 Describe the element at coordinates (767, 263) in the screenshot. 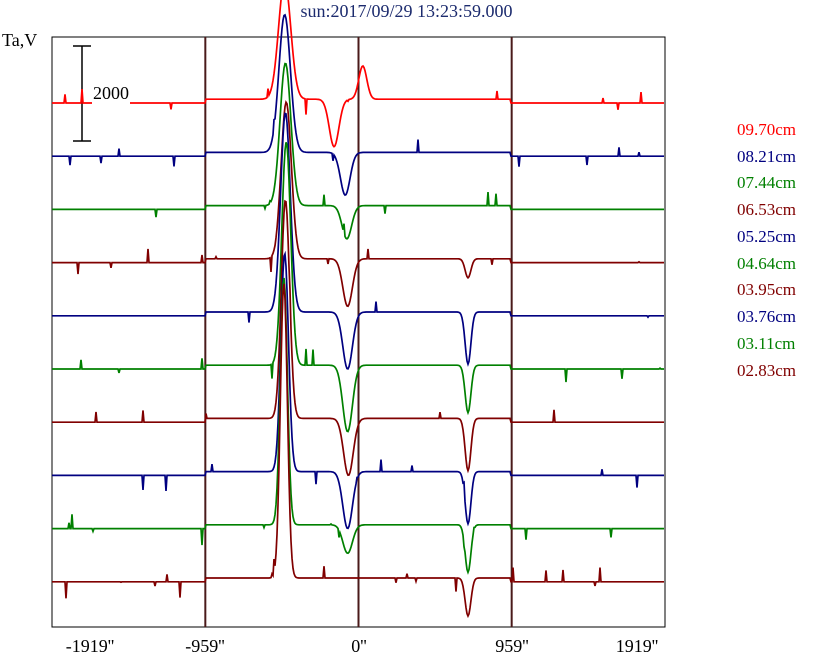

I see `legend-entry: 04.64cm` at that location.